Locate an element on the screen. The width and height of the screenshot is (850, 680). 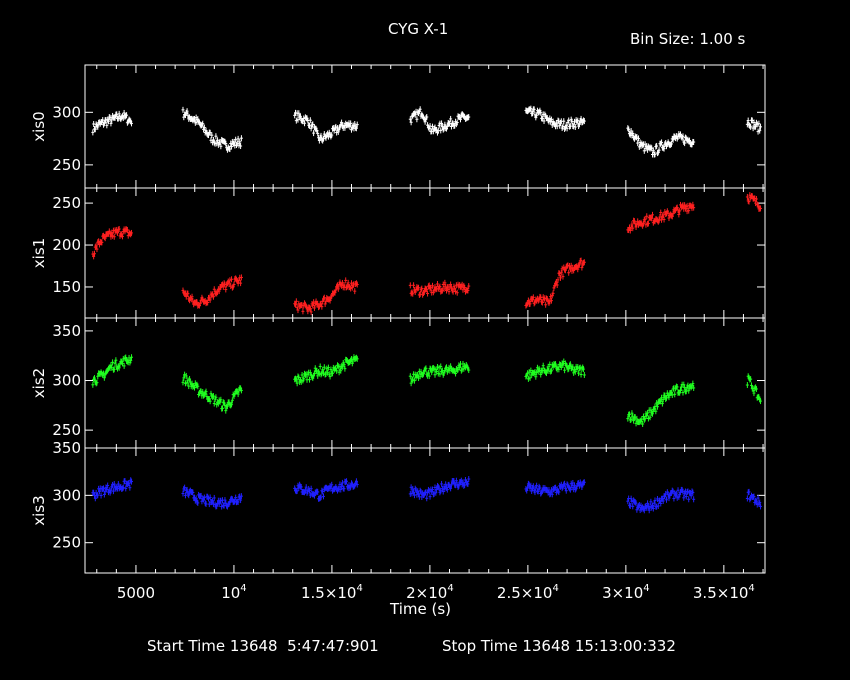
y-tick-label: 150 is located at coordinates (66, 287).